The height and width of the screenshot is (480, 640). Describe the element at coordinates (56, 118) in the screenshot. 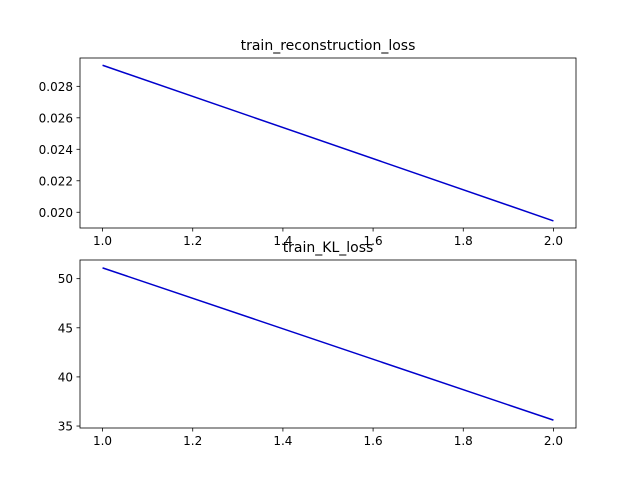

I see `y-tick-label: 0.026` at that location.